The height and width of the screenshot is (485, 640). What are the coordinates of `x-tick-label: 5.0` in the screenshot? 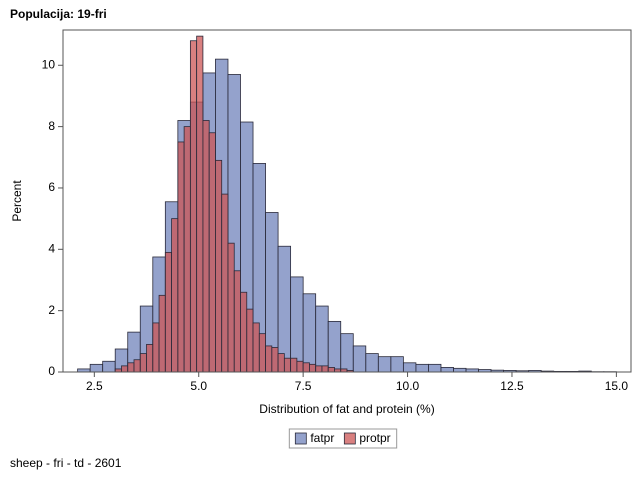 It's located at (198, 386).